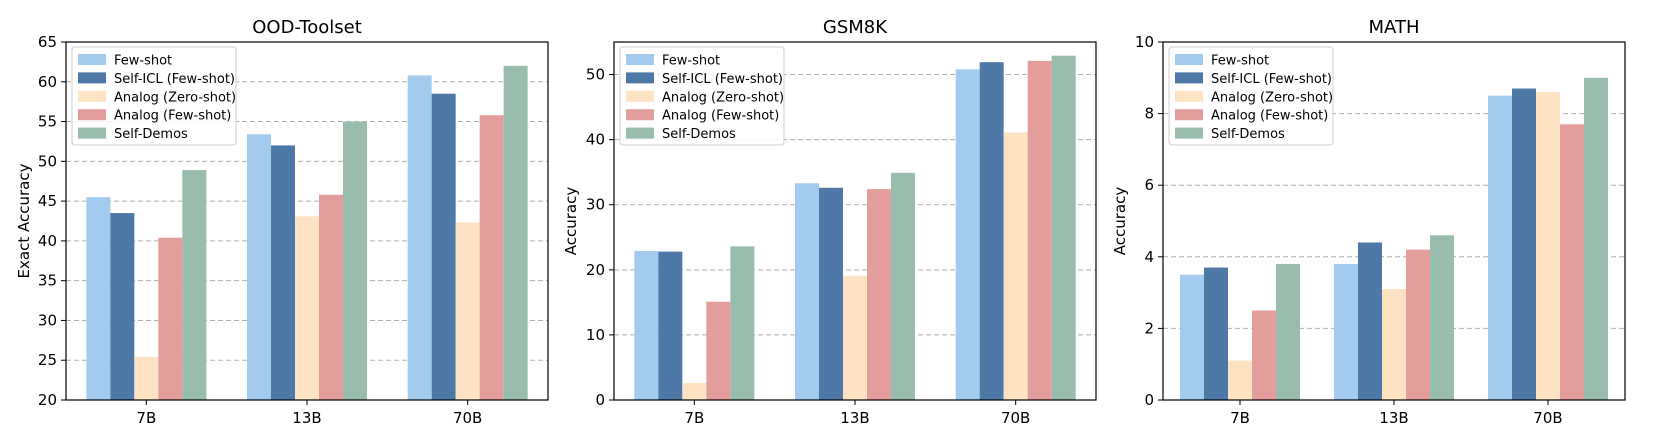 This screenshot has width=1661, height=443. What do you see at coordinates (307, 27) in the screenshot?
I see `chart-title: OOD-Toolset` at bounding box center [307, 27].